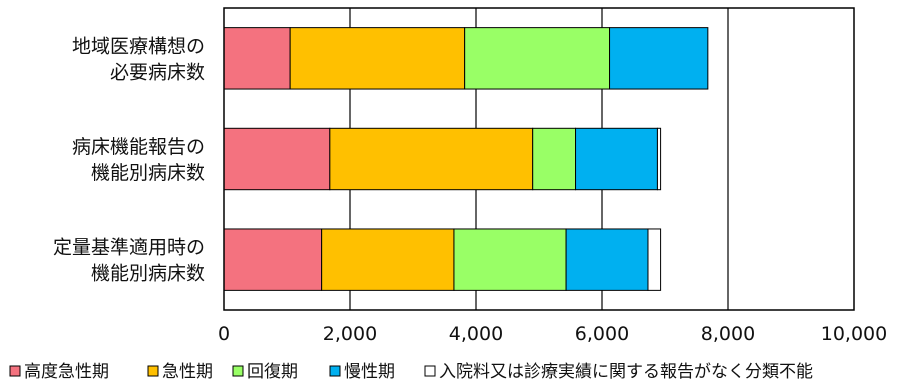  Describe the element at coordinates (129, 261) in the screenshot. I see `category-label-3: 定量基準適用時の機能別病床数` at that location.